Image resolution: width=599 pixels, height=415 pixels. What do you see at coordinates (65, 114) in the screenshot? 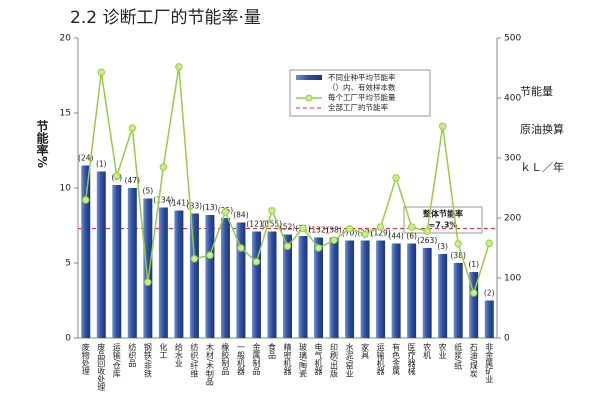
I see `y-tick-label: 15` at bounding box center [65, 114].